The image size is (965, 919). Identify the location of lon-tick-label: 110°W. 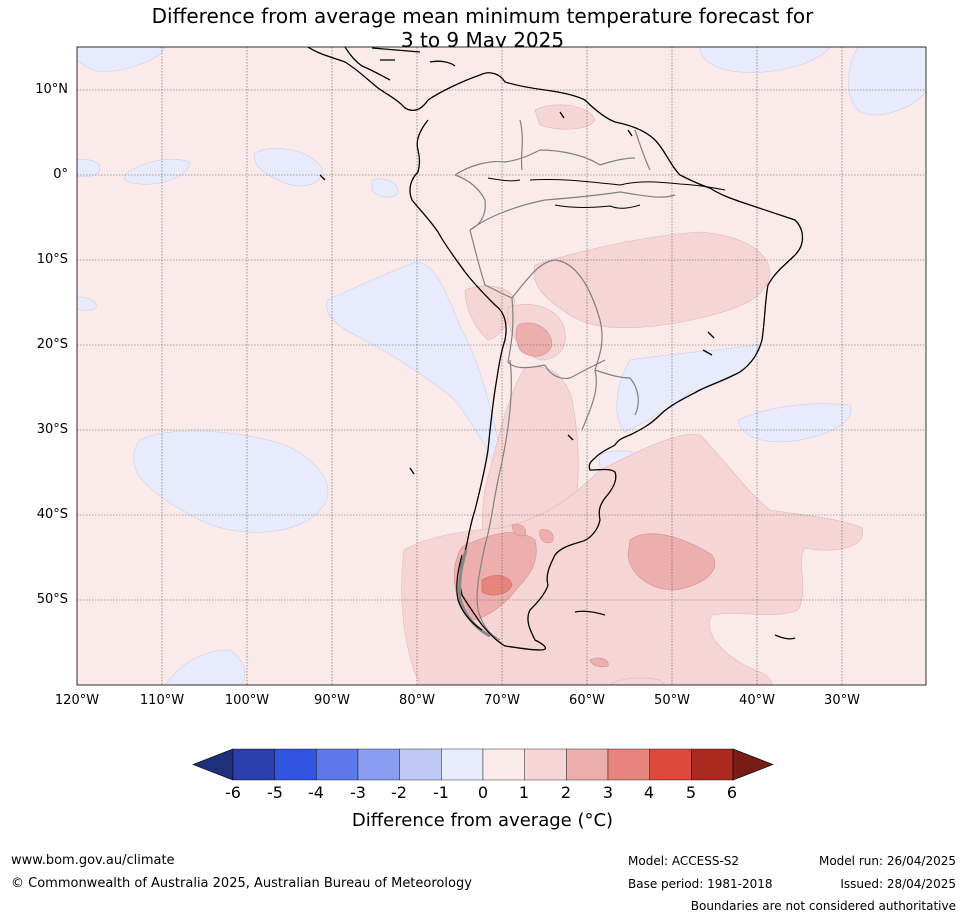
(162, 700).